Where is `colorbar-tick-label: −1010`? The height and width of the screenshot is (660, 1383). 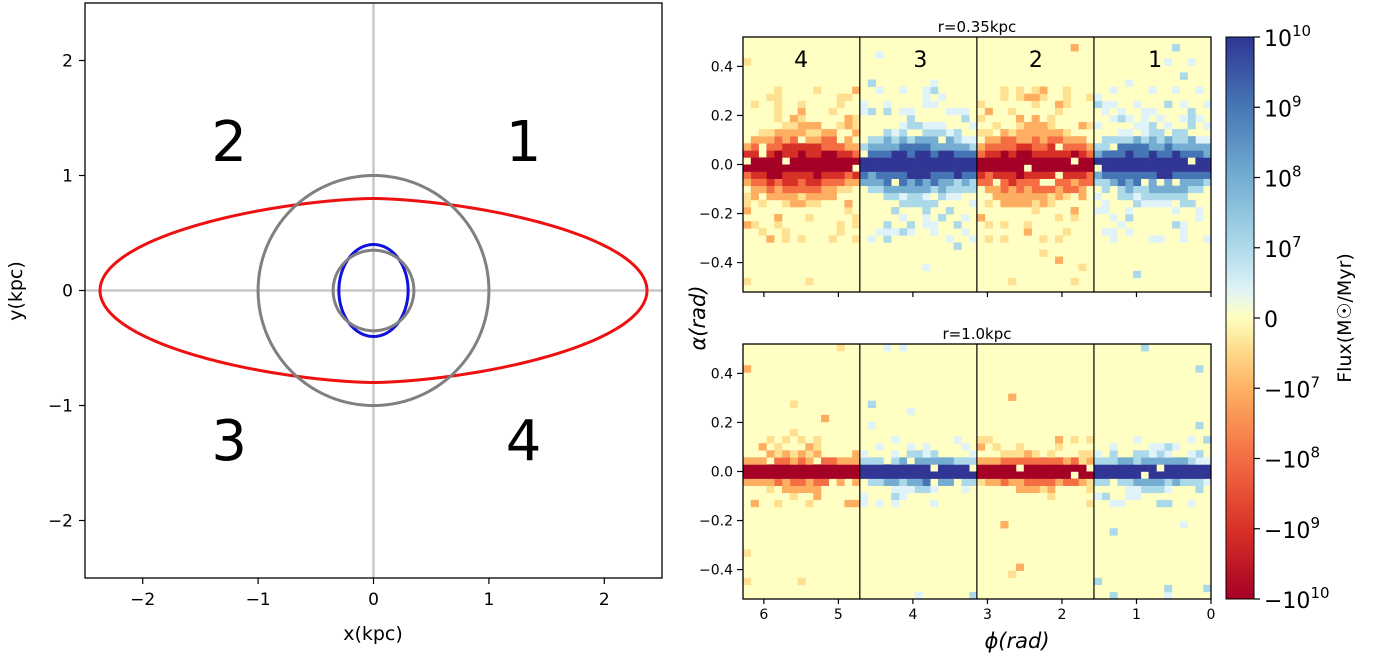
colorbar-tick-label: −1010 is located at coordinates (1297, 599).